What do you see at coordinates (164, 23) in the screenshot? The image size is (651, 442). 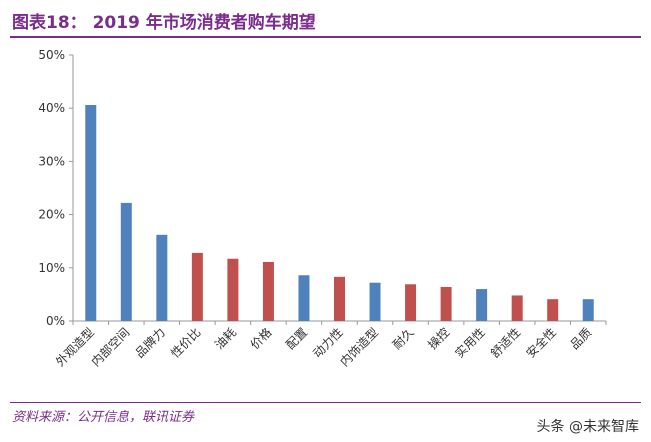 I see `chart-title: 图表18： 2019 年市场消费者购车期望` at bounding box center [164, 23].